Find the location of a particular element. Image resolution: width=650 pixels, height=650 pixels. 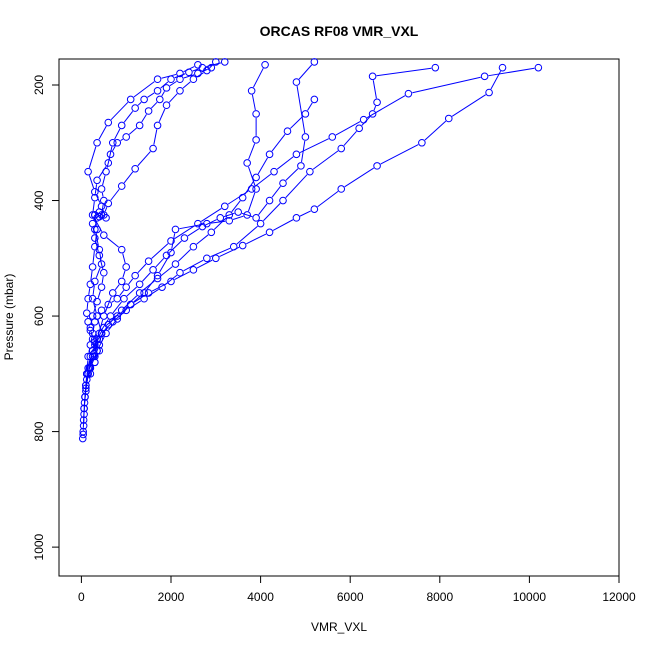

x-axis: 0 2000 4000 6000 8000 10000 12000 is located at coordinates (357, 589).